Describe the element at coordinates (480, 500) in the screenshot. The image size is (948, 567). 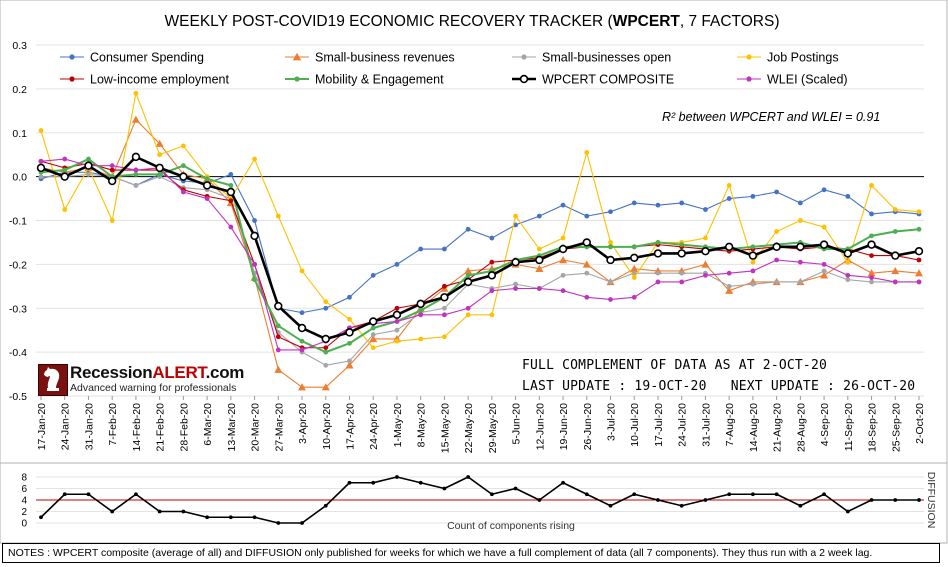
I see `diffusion-series` at that location.